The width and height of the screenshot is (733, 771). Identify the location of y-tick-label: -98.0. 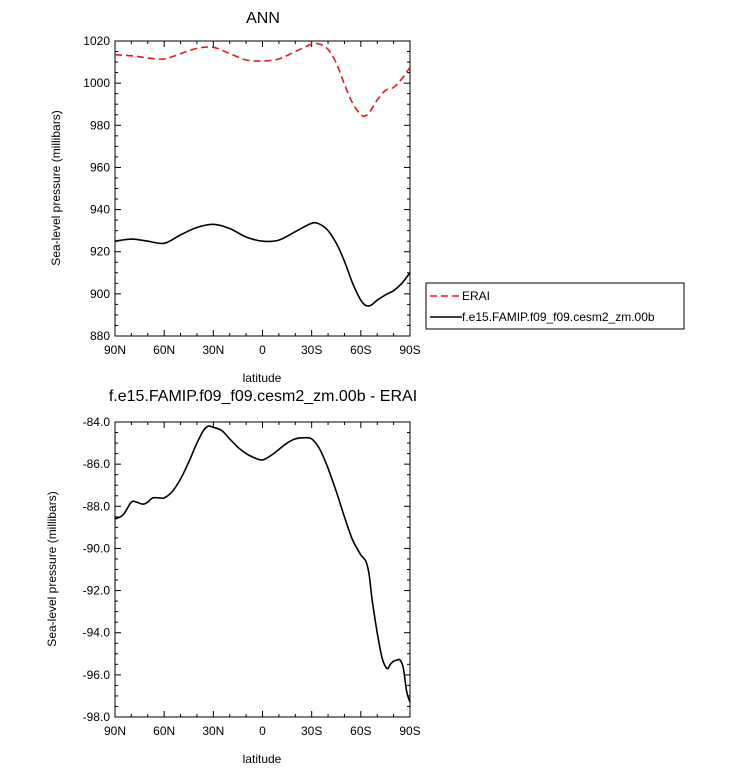
(97, 717).